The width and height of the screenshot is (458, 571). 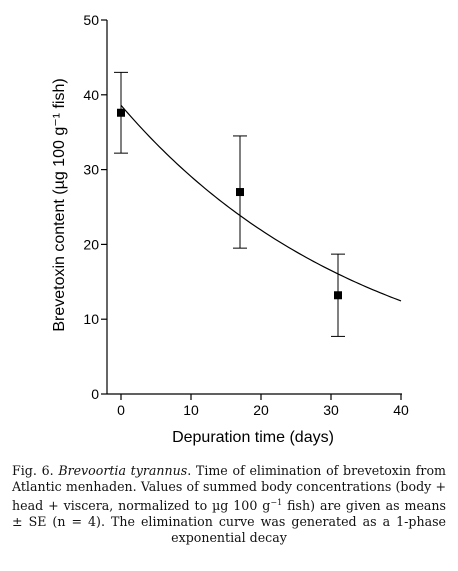 What do you see at coordinates (121, 410) in the screenshot?
I see `x-tick-label: 0` at bounding box center [121, 410].